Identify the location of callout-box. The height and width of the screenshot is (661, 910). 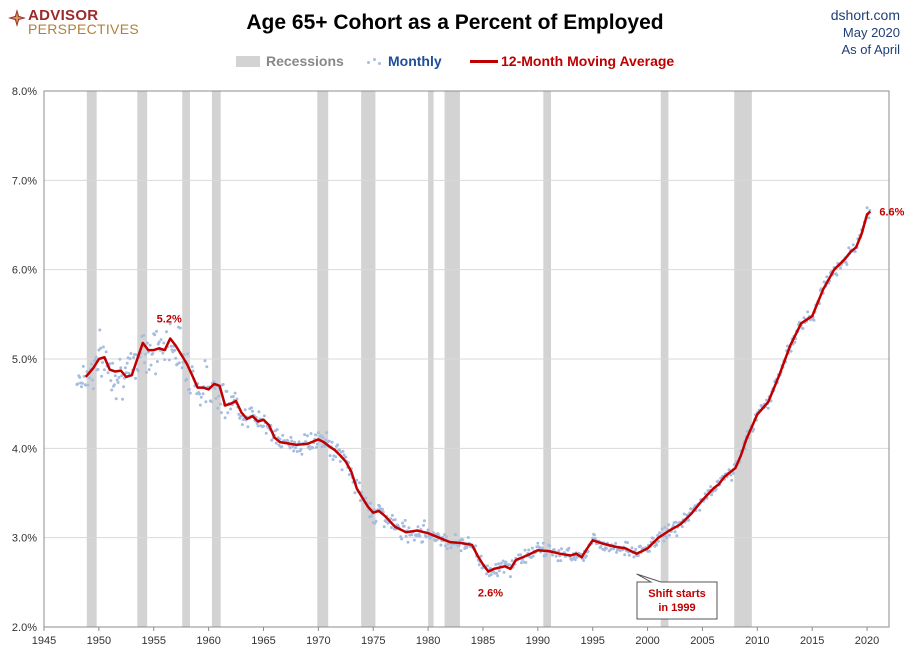
(677, 596).